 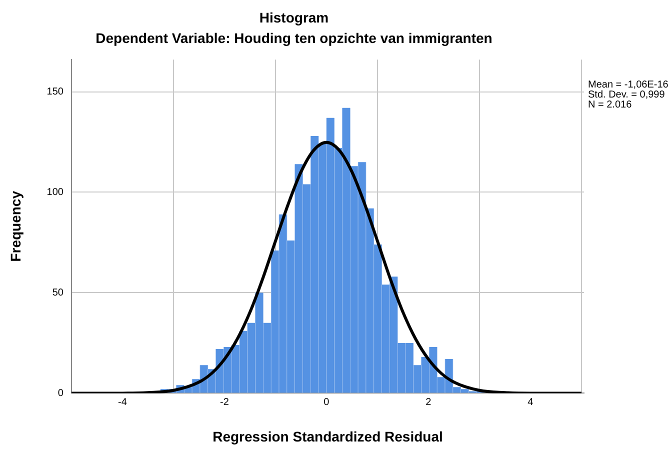 What do you see at coordinates (627, 94) in the screenshot?
I see `text: Std. Dev. = 0,999` at bounding box center [627, 94].